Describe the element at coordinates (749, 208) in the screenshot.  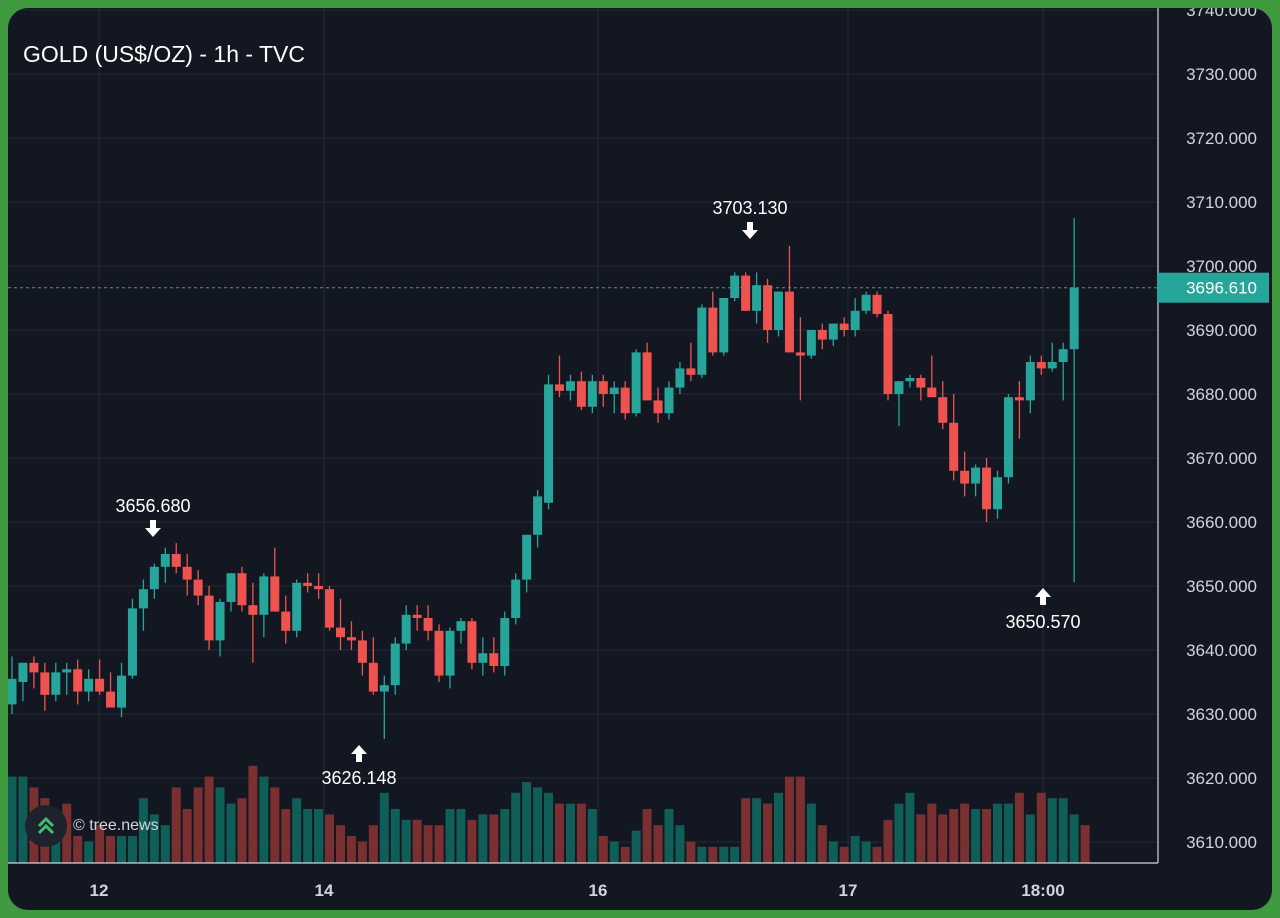
I see `annotation-label: 3703.130` at that location.